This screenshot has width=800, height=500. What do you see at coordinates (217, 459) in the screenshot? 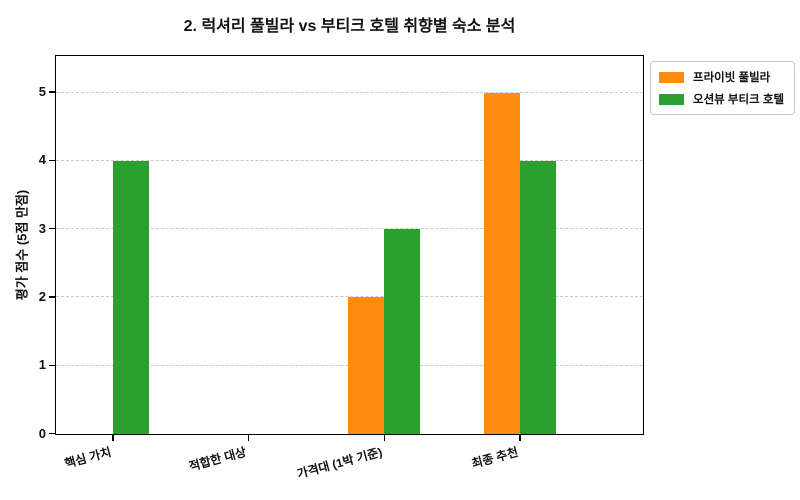
I see `x-tick-label-1: 적합한 대상` at bounding box center [217, 459].